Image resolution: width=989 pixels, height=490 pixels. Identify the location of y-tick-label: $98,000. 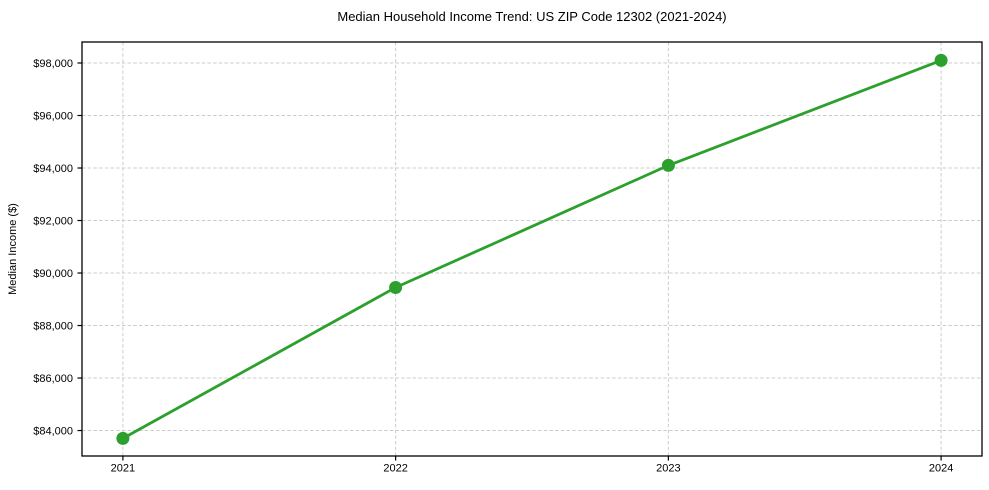
(53, 64).